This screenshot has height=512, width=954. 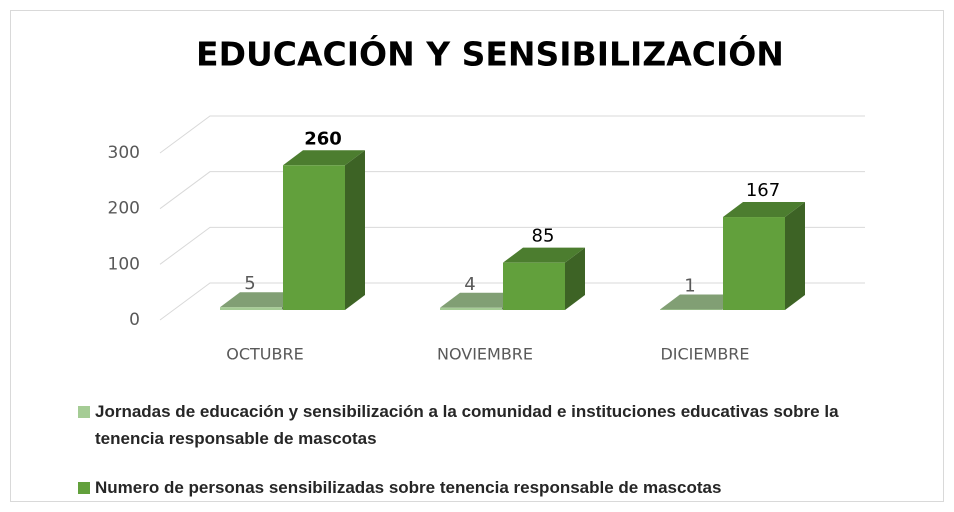 What do you see at coordinates (249, 283) in the screenshot?
I see `data-label: 5` at bounding box center [249, 283].